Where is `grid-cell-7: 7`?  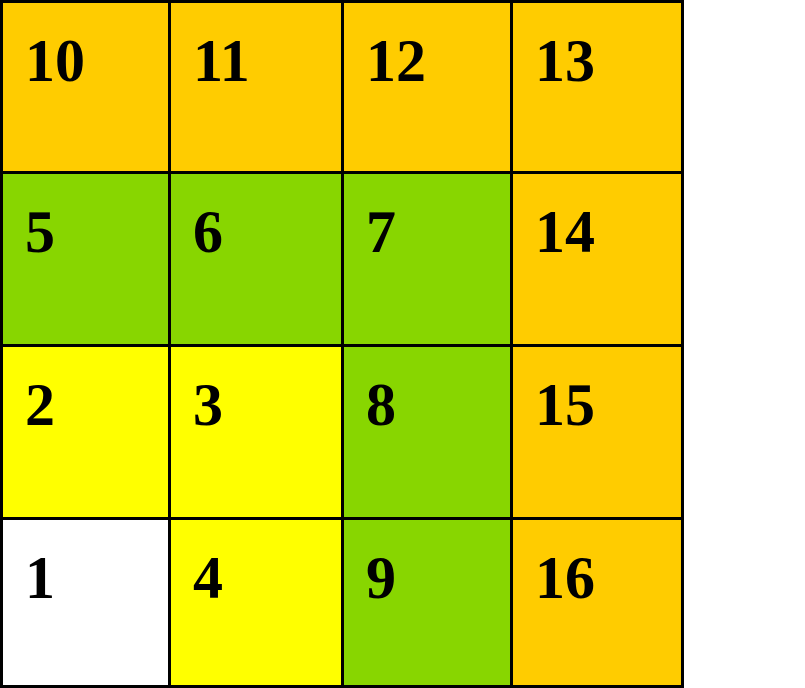
grid-cell-7: 7 is located at coordinates (427, 259).